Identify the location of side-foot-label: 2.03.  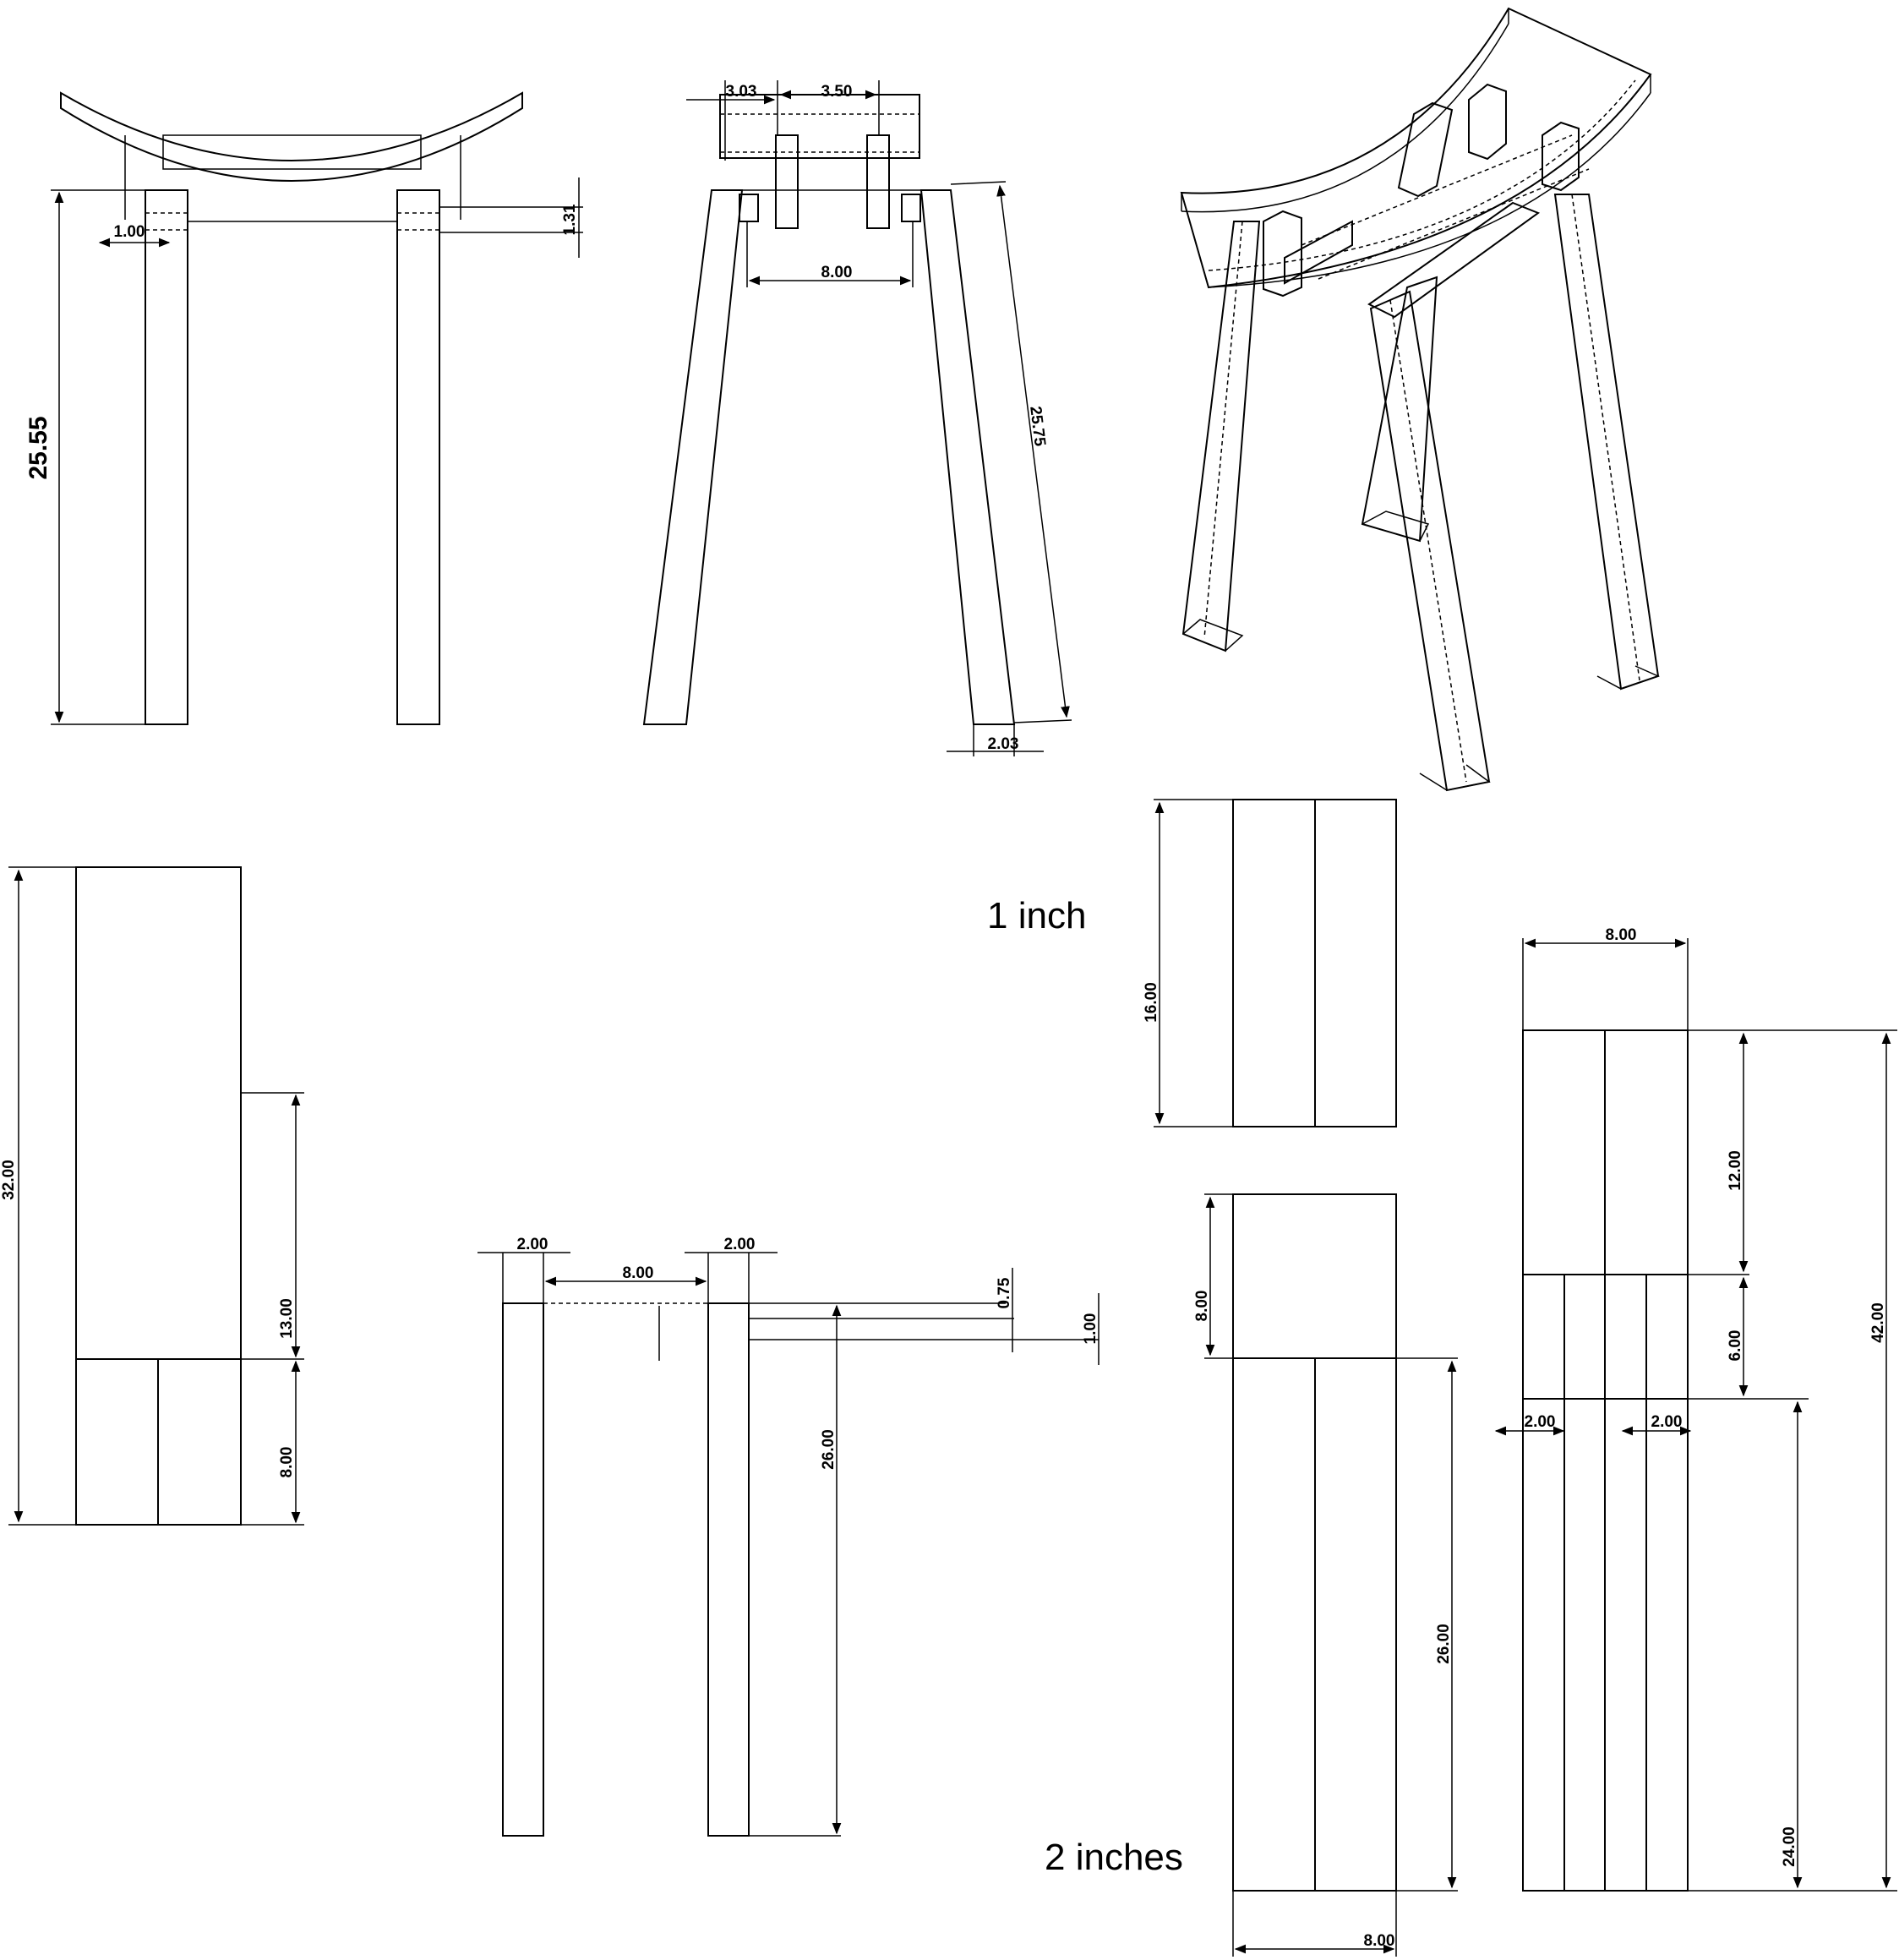
(1004, 744).